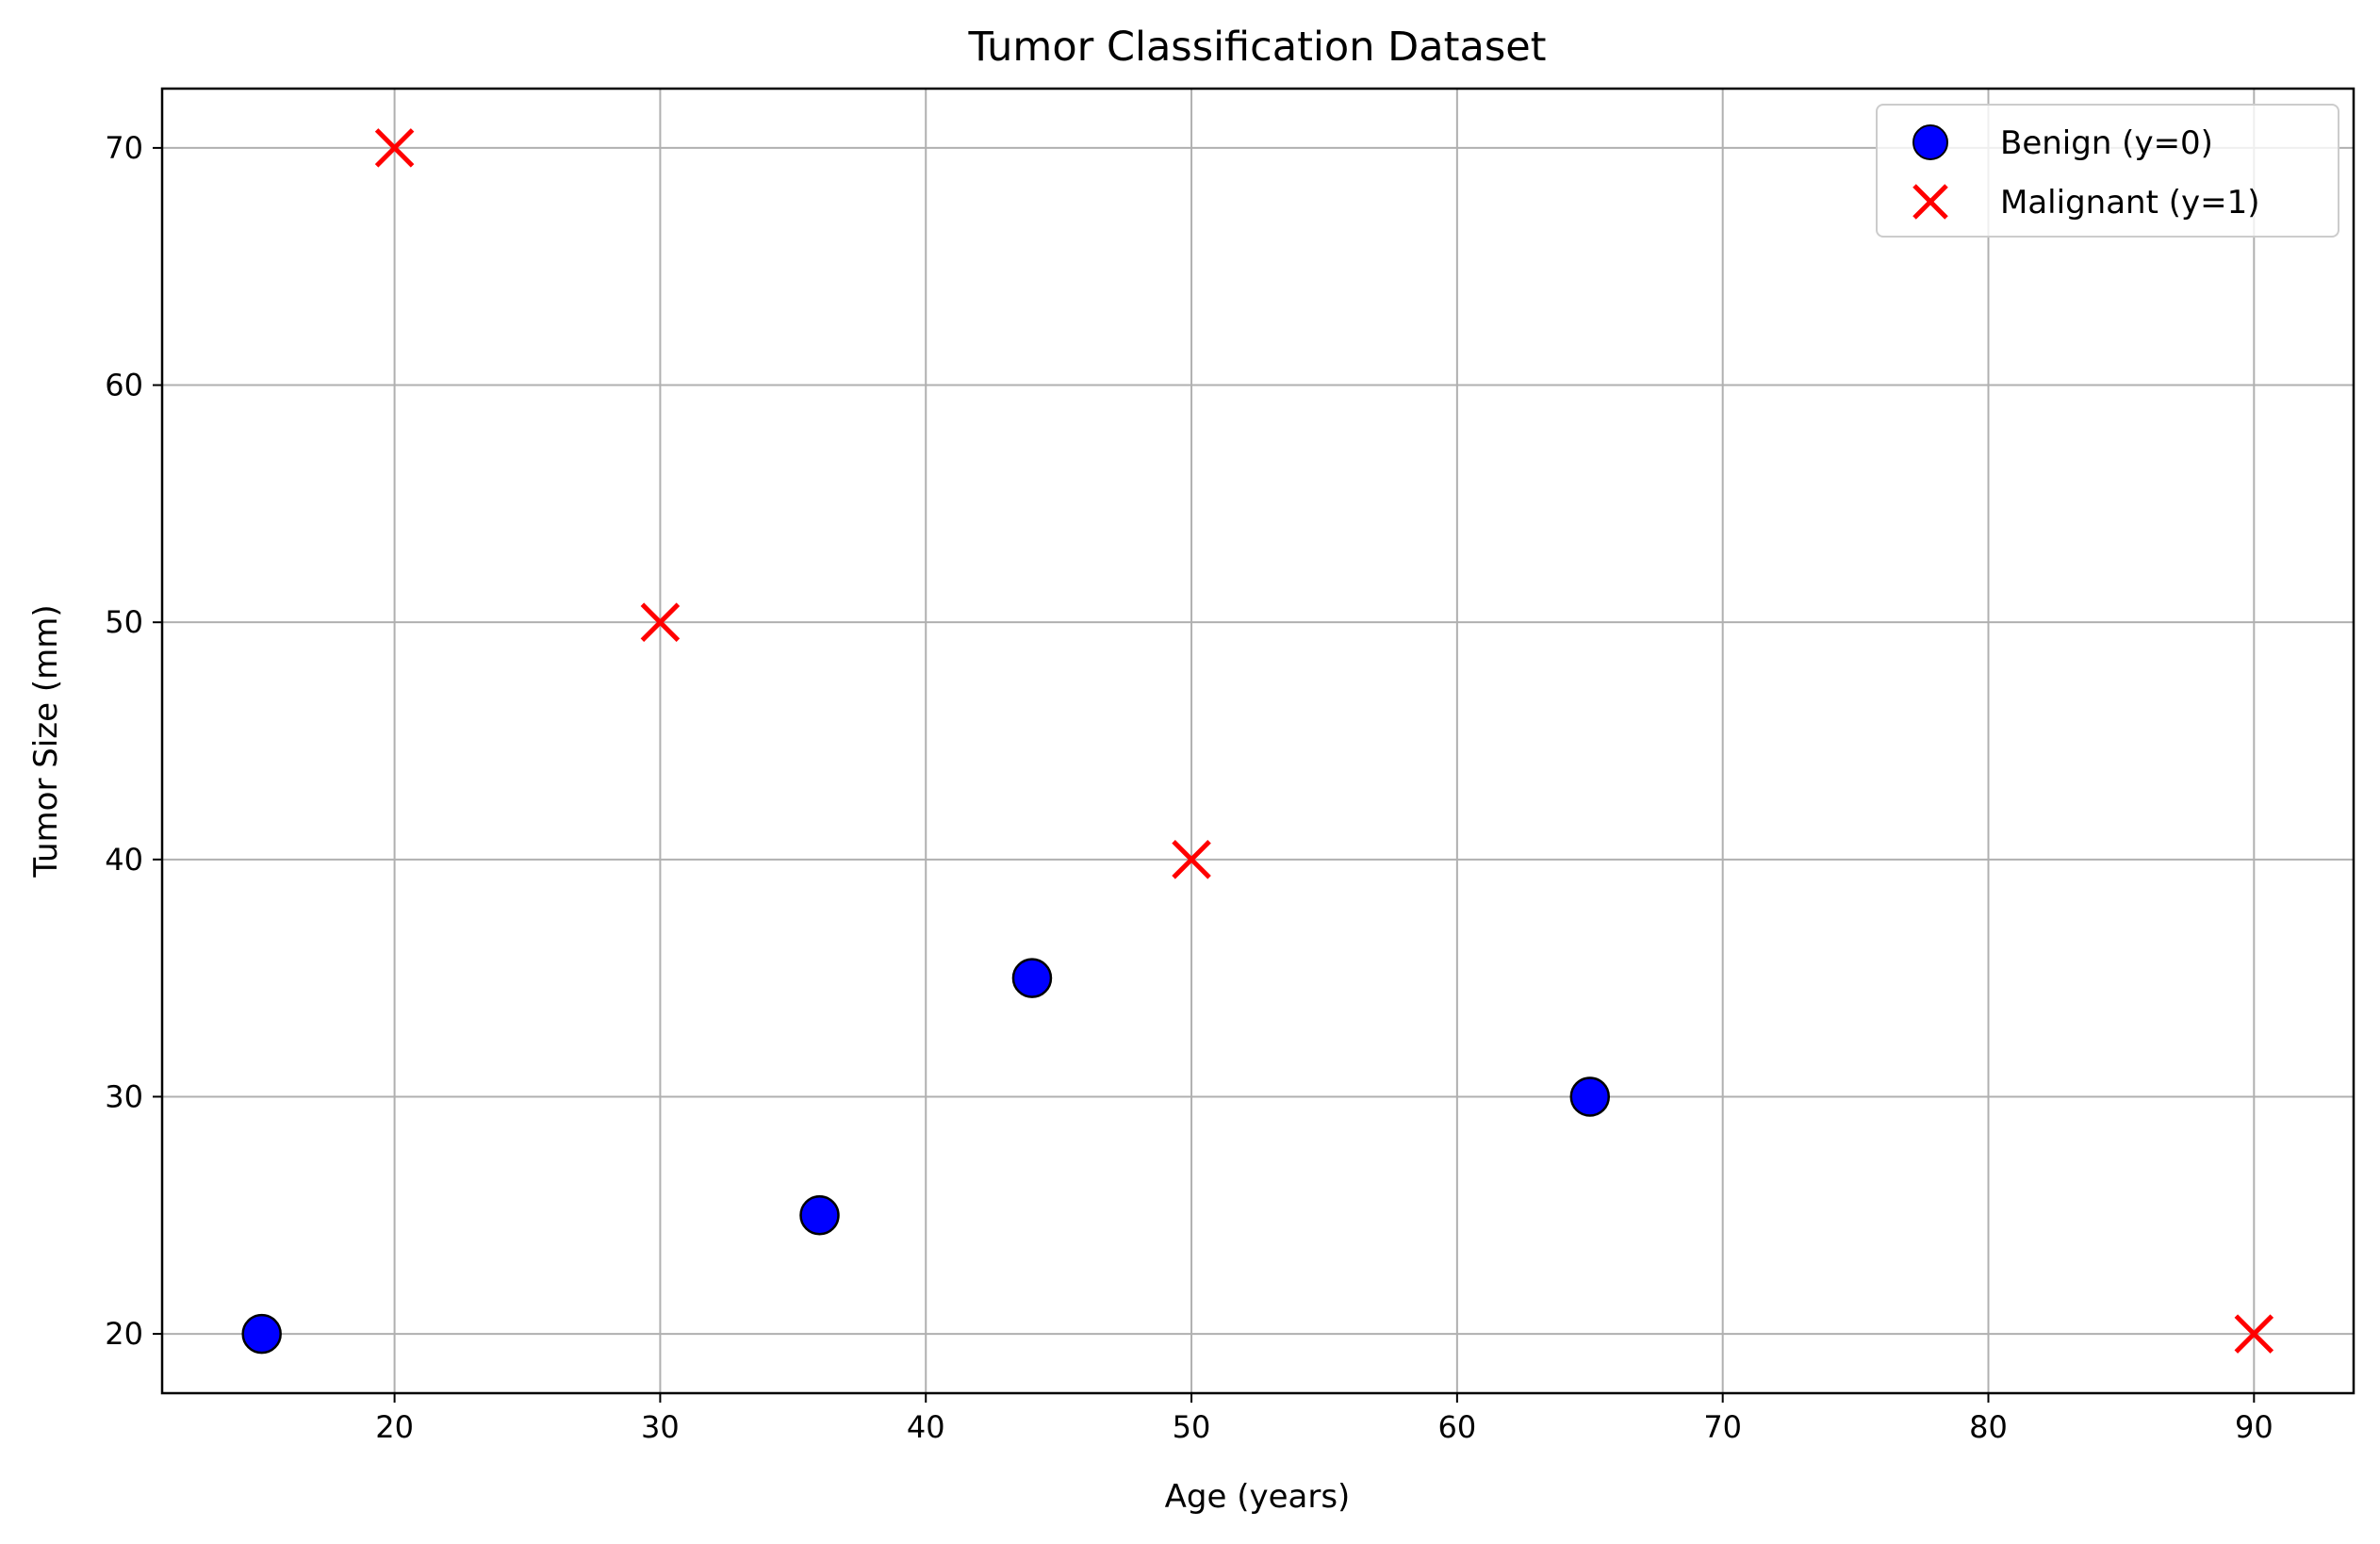 This screenshot has width=2380, height=1544. What do you see at coordinates (926, 1427) in the screenshot?
I see `x-tick-label: 40` at bounding box center [926, 1427].